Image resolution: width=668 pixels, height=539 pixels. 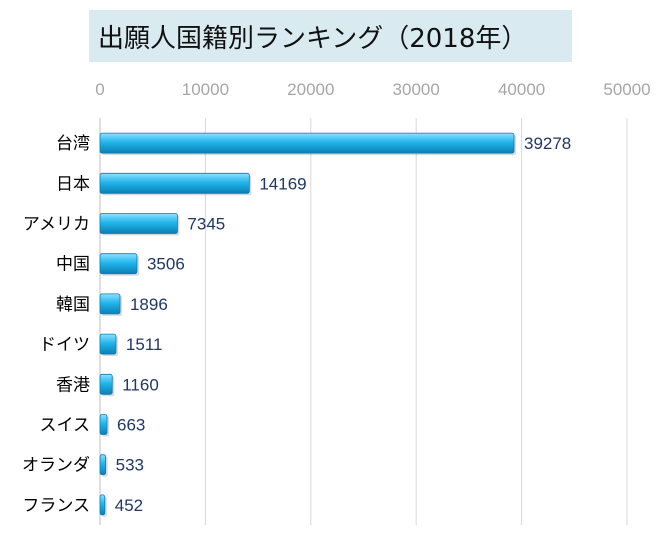 I want to click on chart-title: 出願人国籍別ランキング（2018年）, so click(x=313, y=39).